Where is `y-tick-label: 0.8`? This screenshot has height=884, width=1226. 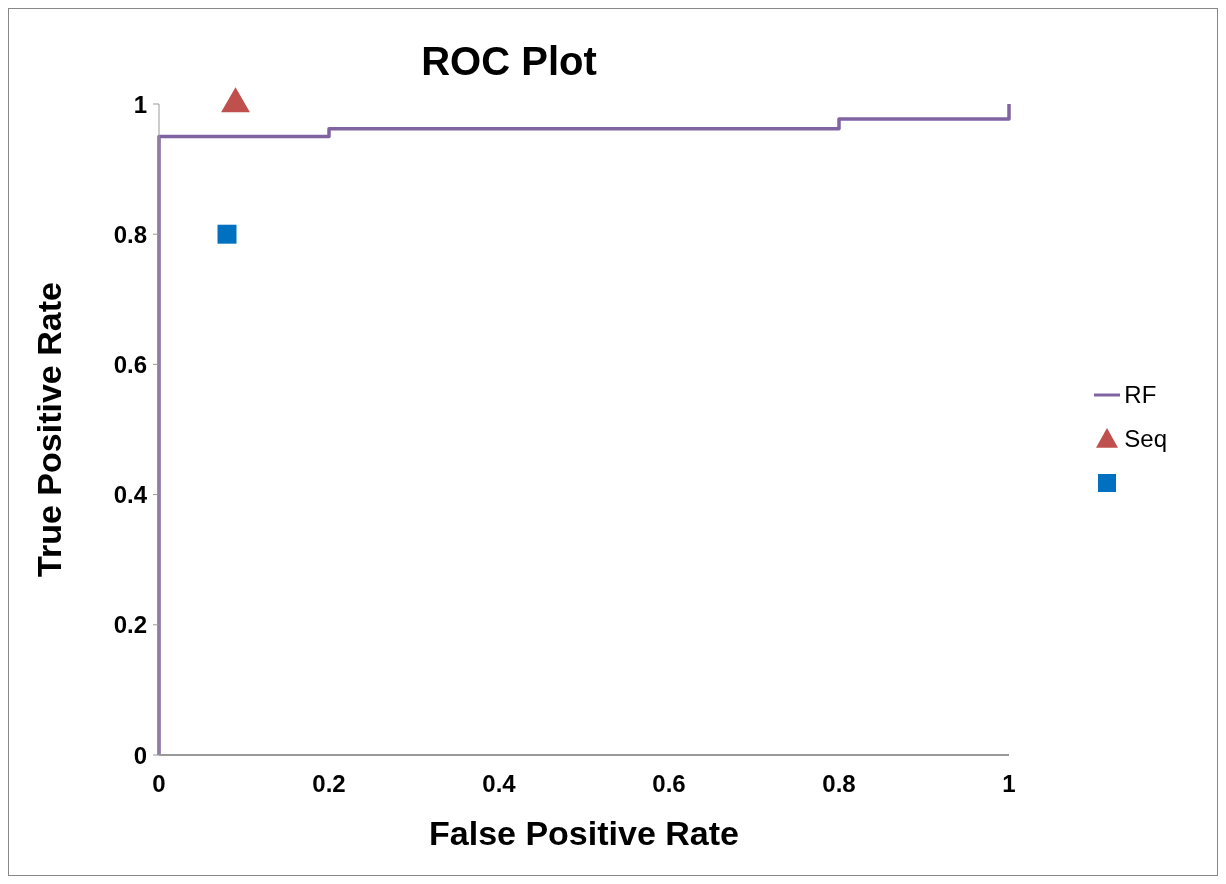
y-tick-label: 0.8 is located at coordinates (130, 234).